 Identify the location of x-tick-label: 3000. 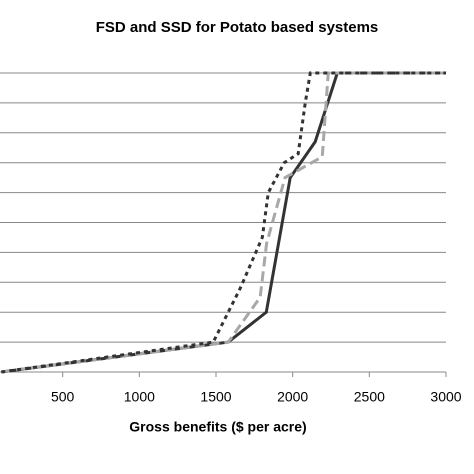
(445, 397).